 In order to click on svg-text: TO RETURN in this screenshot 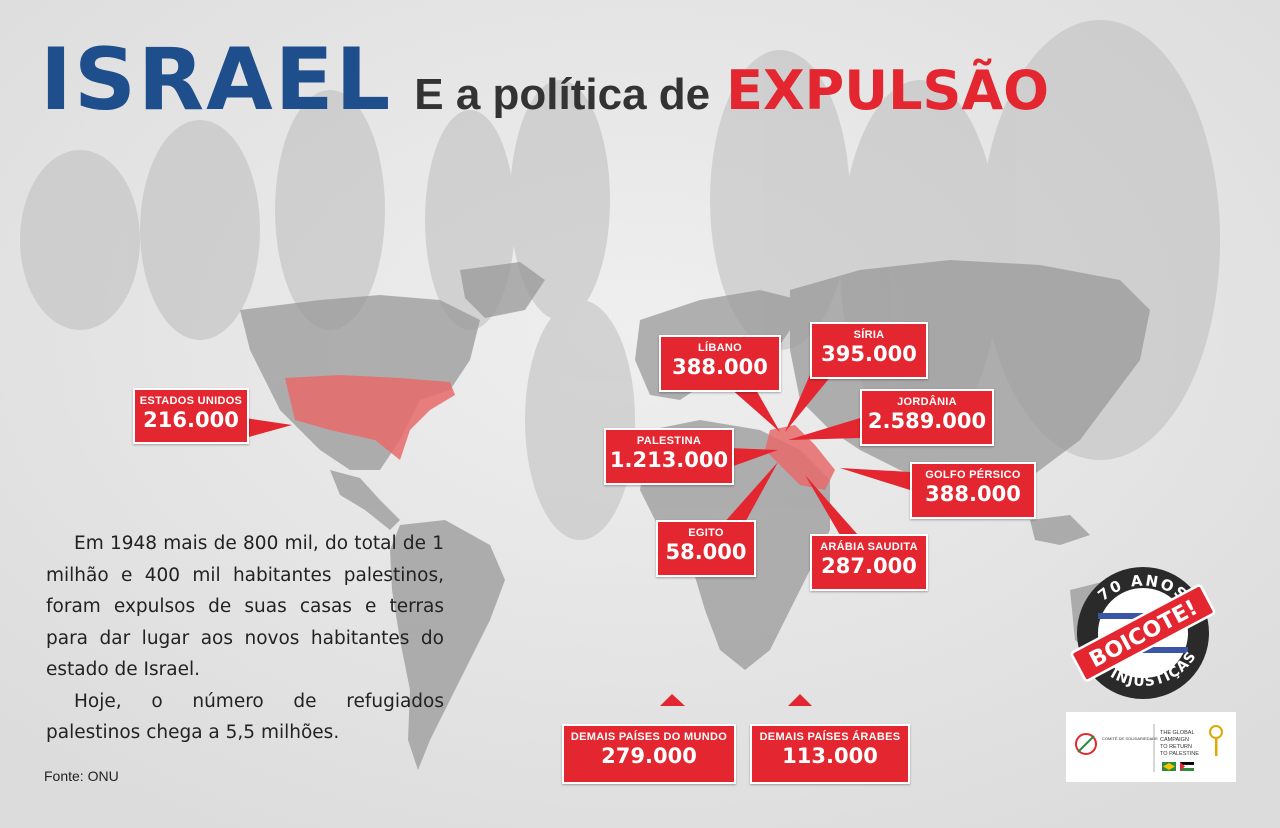, I will do `click(1176, 747)`.